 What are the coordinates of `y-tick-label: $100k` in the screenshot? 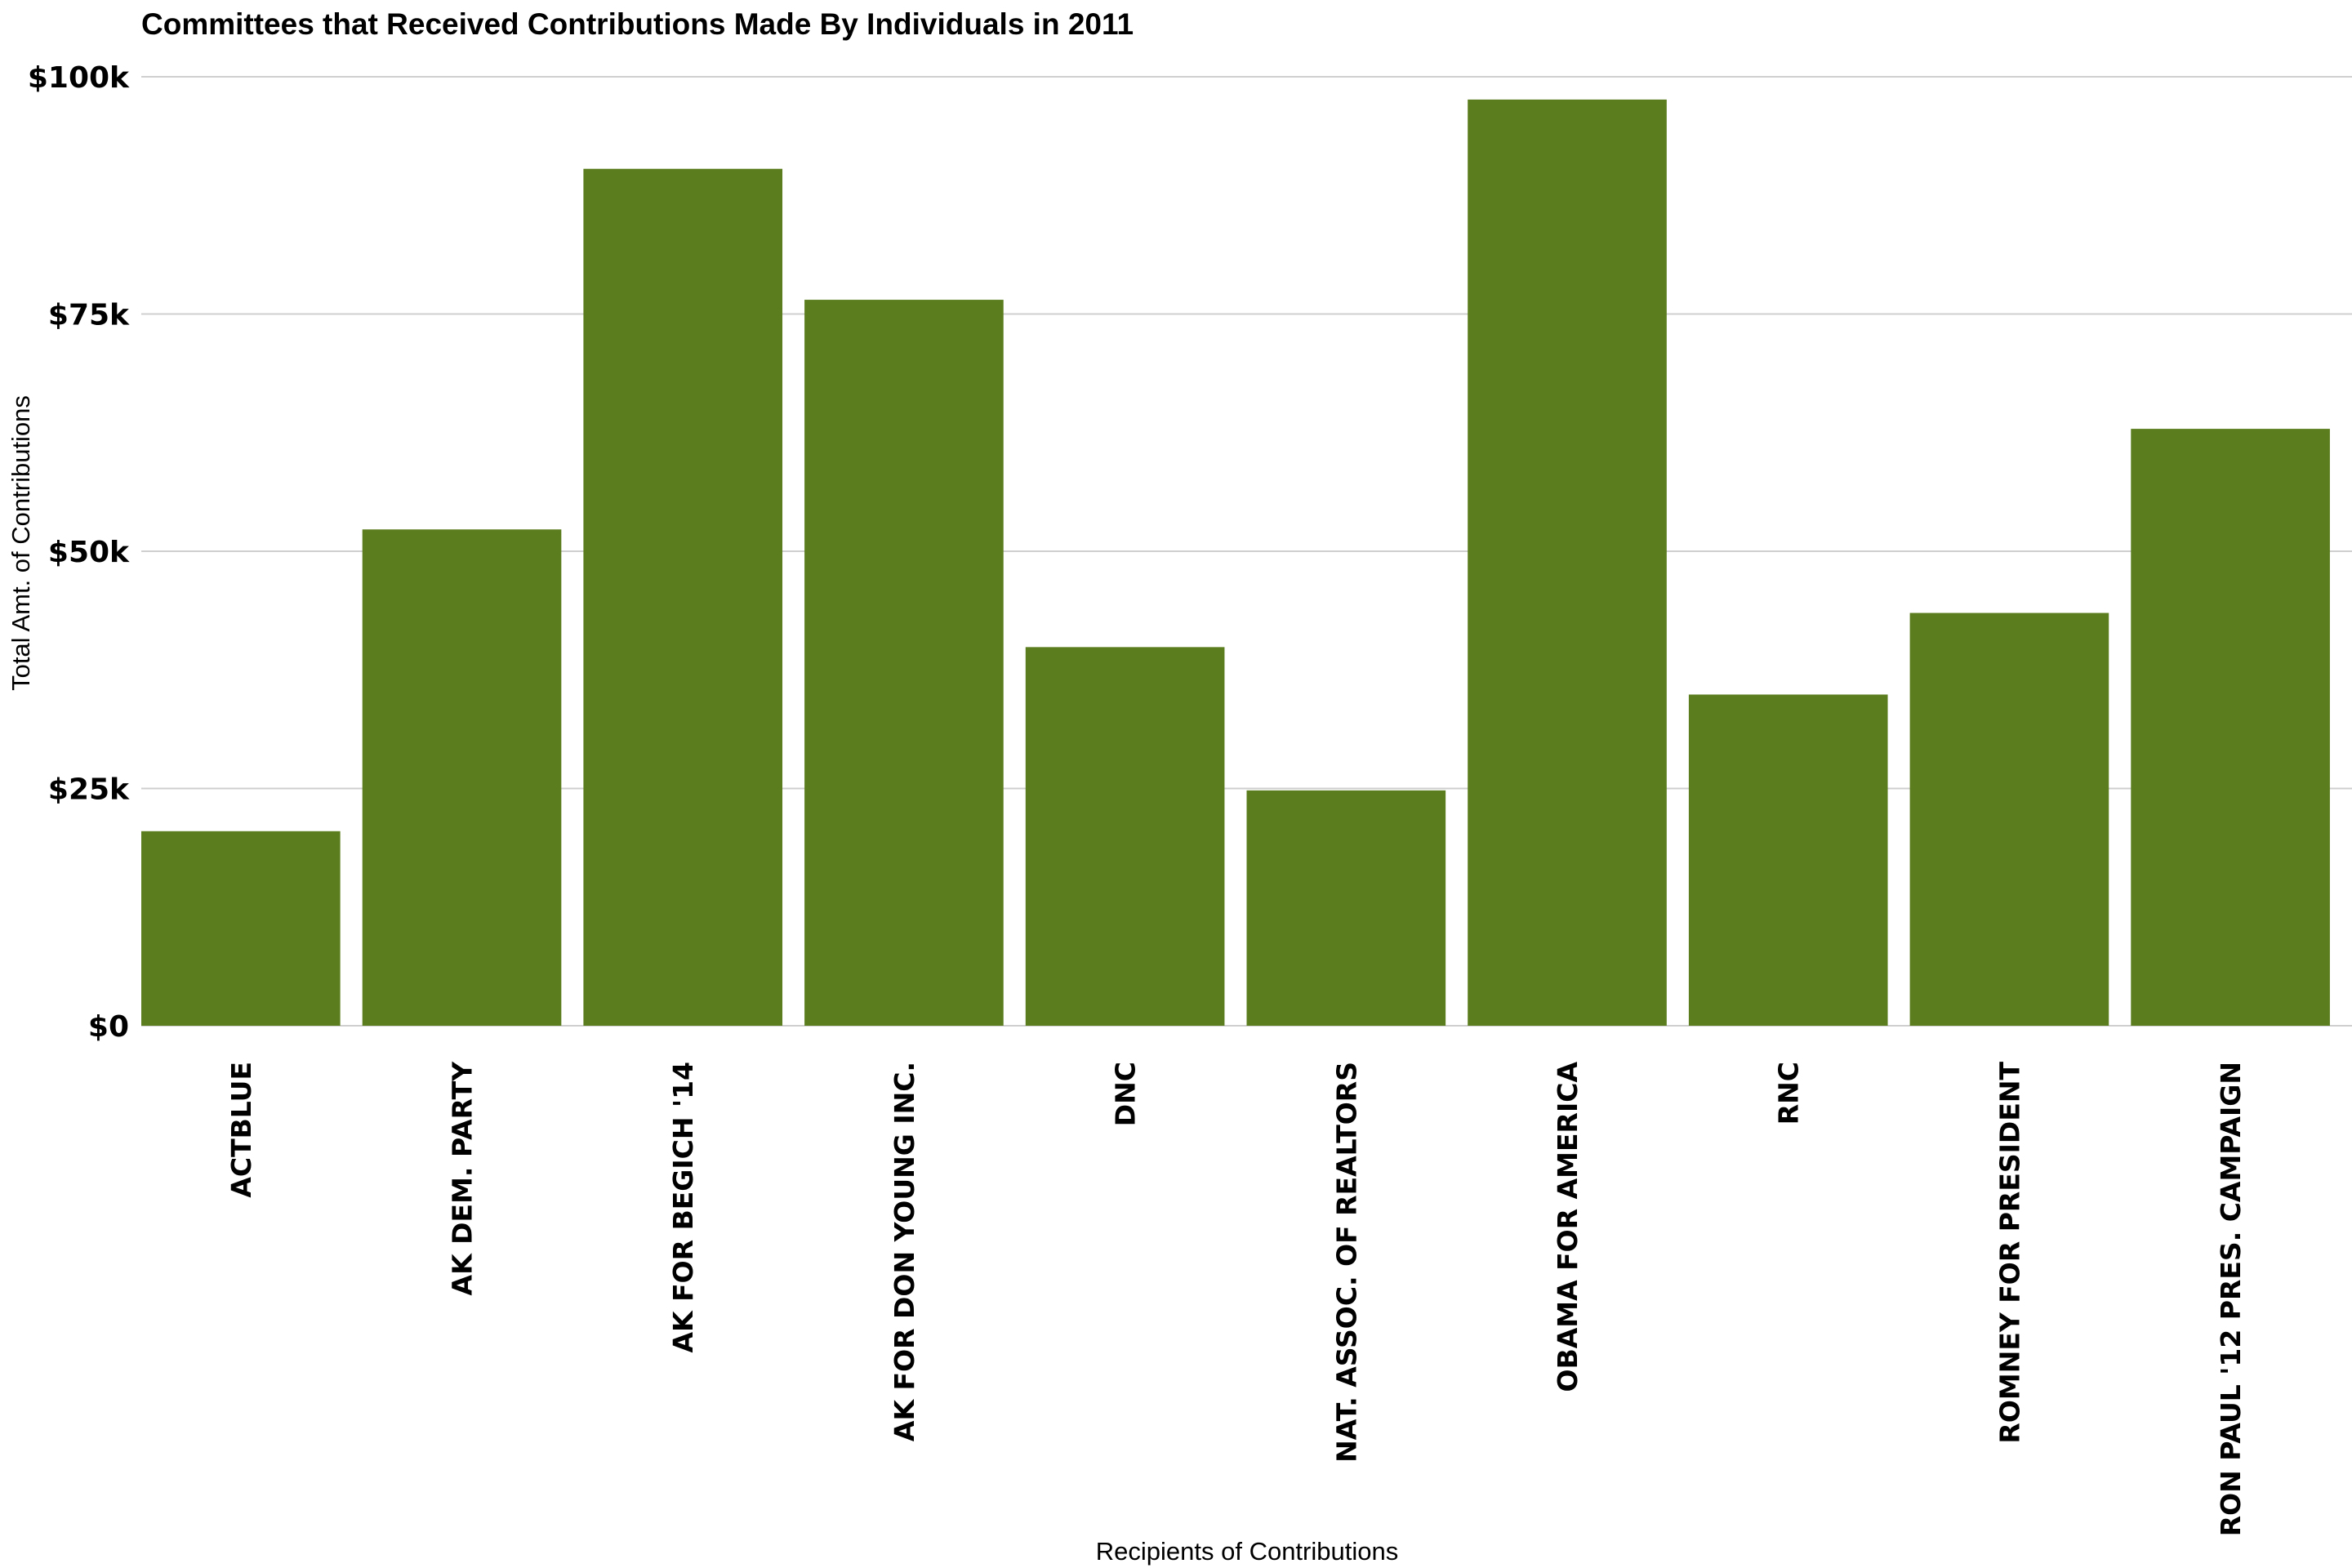 It's located at (79, 78).